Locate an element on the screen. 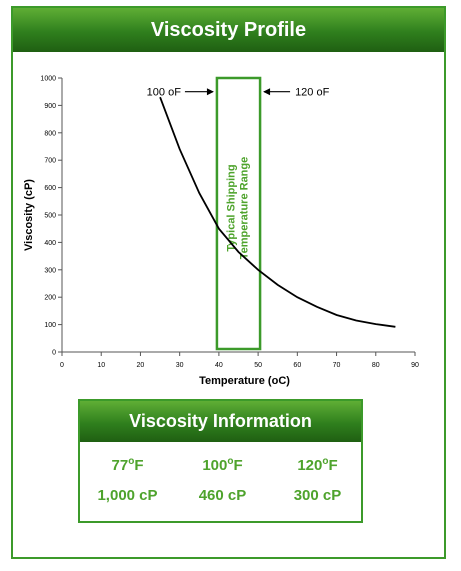 Image resolution: width=461 pixels, height=571 pixels. info-viscosity-value: 1,000 cP is located at coordinates (127, 495).